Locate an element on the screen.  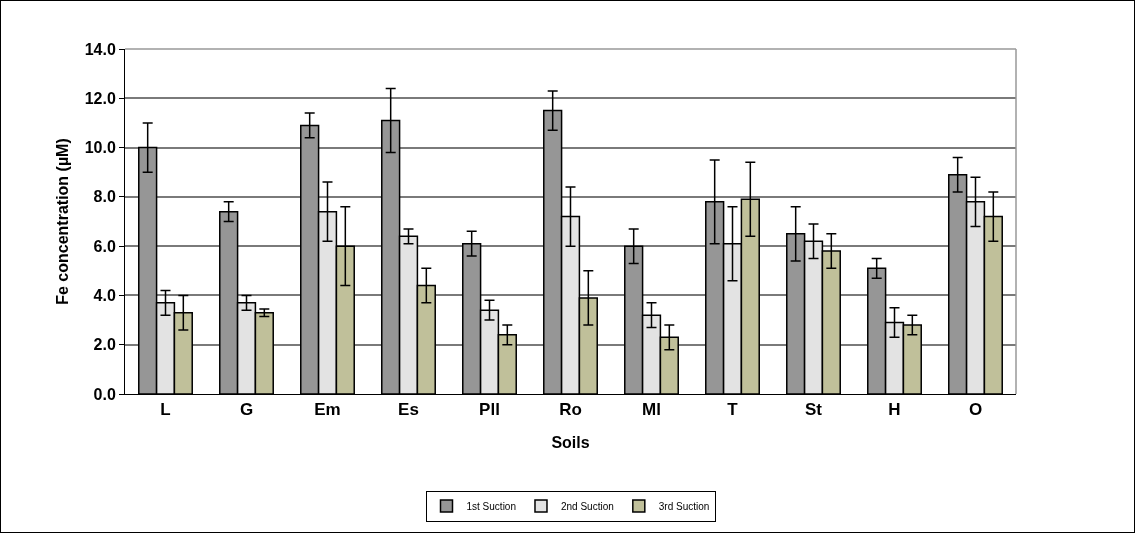
x-tick-label: Es is located at coordinates (408, 410).